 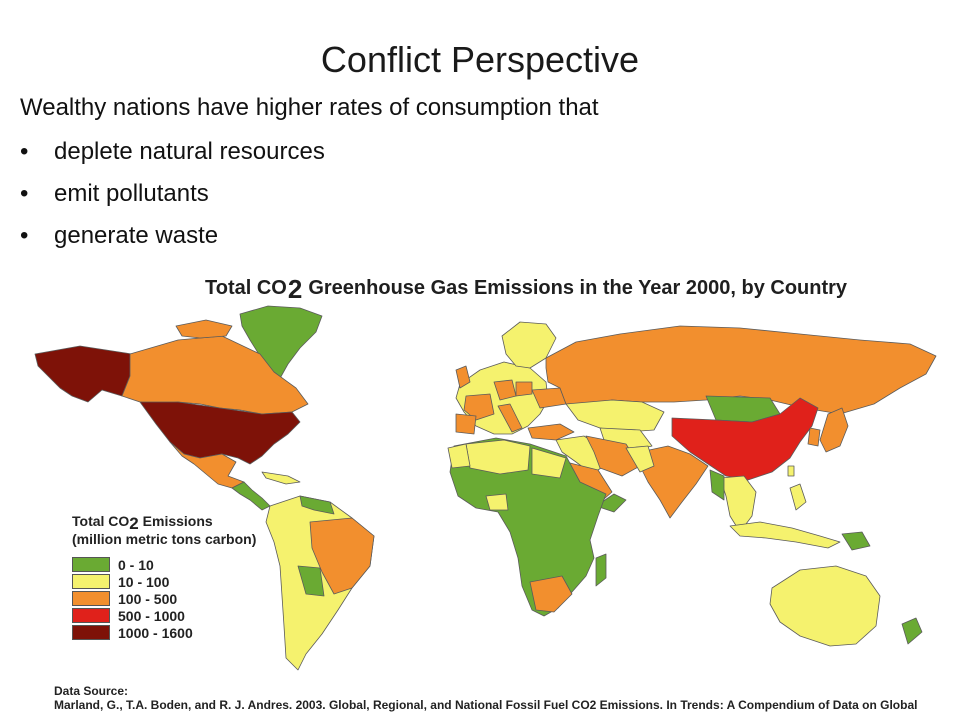 What do you see at coordinates (640, 459) in the screenshot?
I see `pakistan-afghanistan` at bounding box center [640, 459].